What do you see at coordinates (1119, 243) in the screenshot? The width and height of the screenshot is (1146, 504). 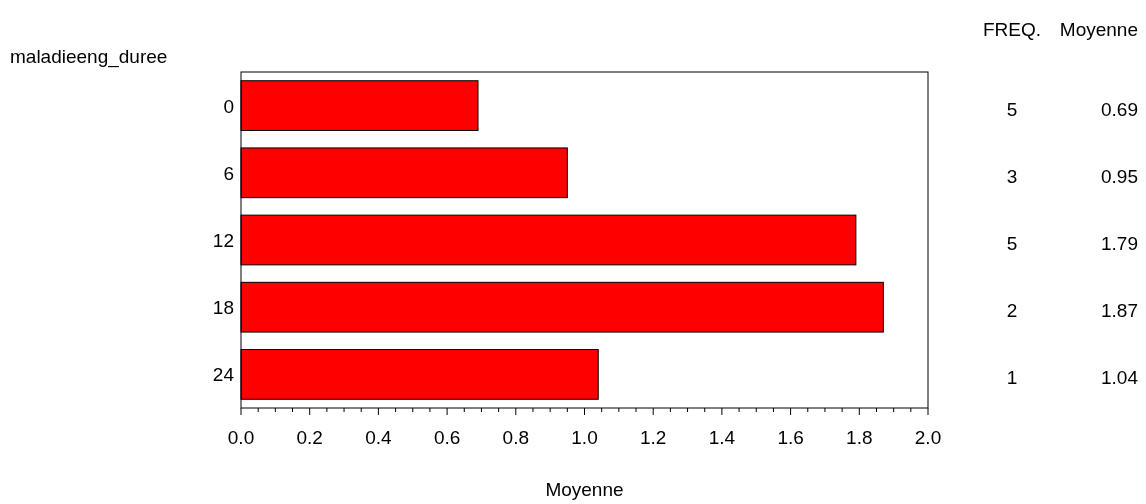 I see `data-label: 1.79` at bounding box center [1119, 243].